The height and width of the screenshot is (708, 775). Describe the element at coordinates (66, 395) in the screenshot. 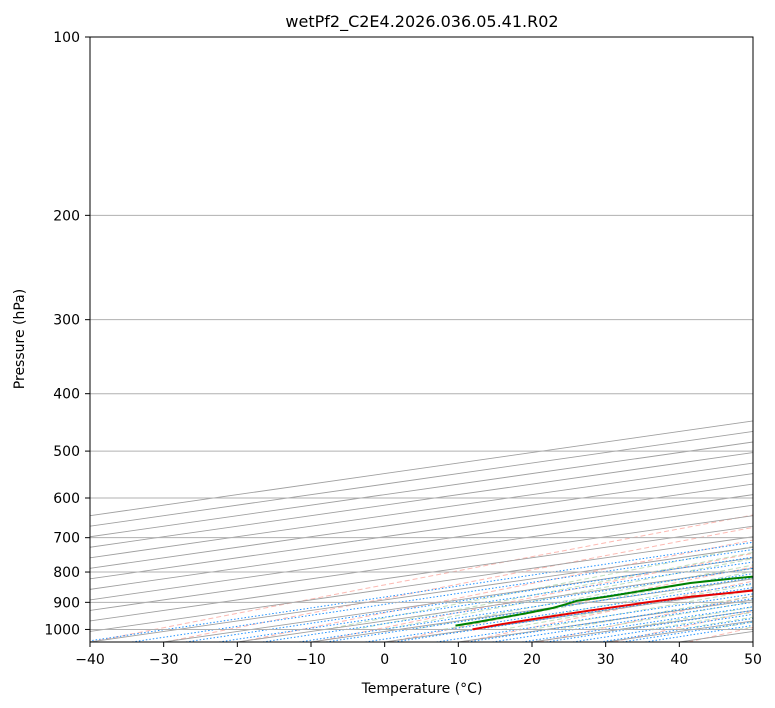

I see `y-tick-label: 400` at that location.